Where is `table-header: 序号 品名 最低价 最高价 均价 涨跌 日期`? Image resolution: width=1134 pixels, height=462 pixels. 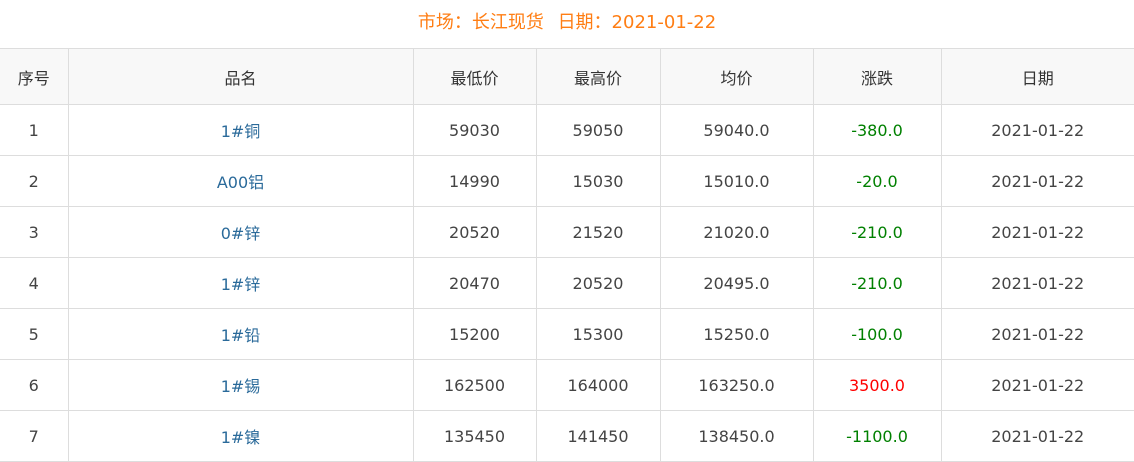 table-header: 序号 品名 最低价 最高价 均价 涨跌 日期 is located at coordinates (567, 76).